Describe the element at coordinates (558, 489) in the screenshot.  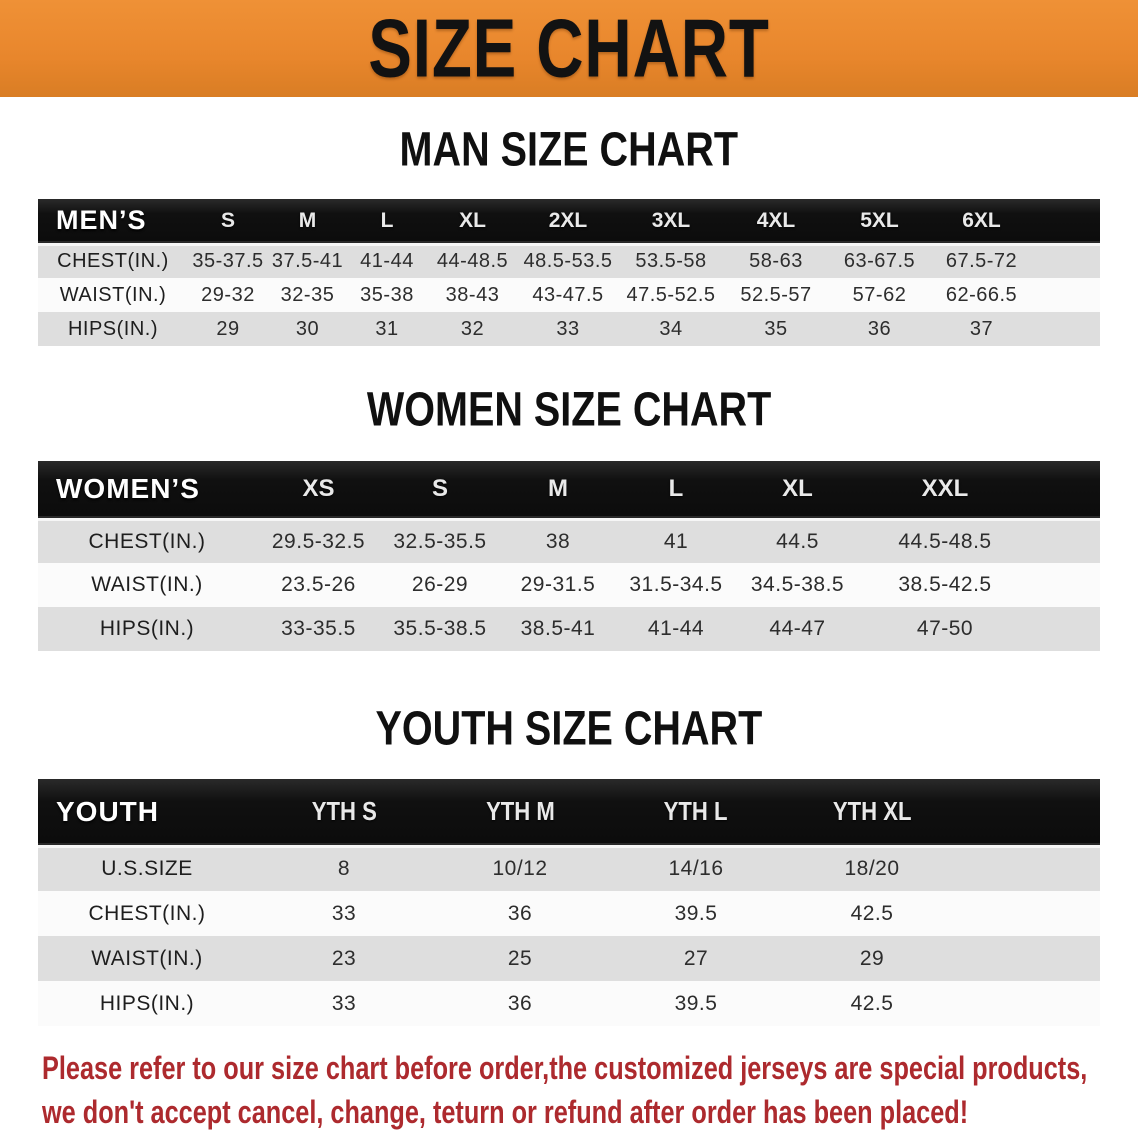
I see `women-col-m: M` at that location.